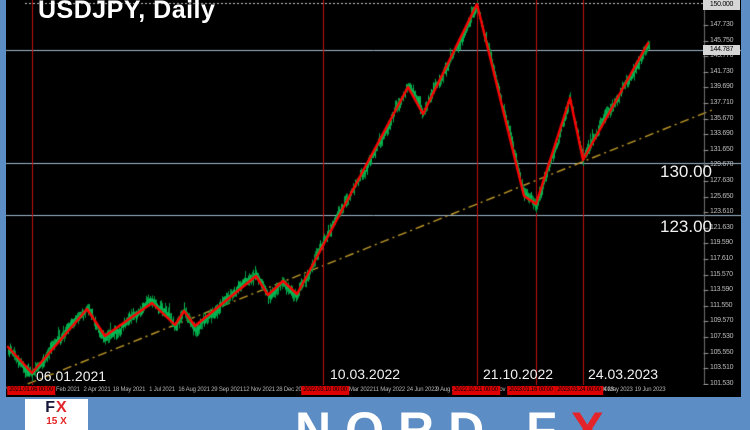 The image size is (750, 430). What do you see at coordinates (64, 390) in the screenshot?
I see `time-axis-label: 17 Feb 2021` at bounding box center [64, 390].